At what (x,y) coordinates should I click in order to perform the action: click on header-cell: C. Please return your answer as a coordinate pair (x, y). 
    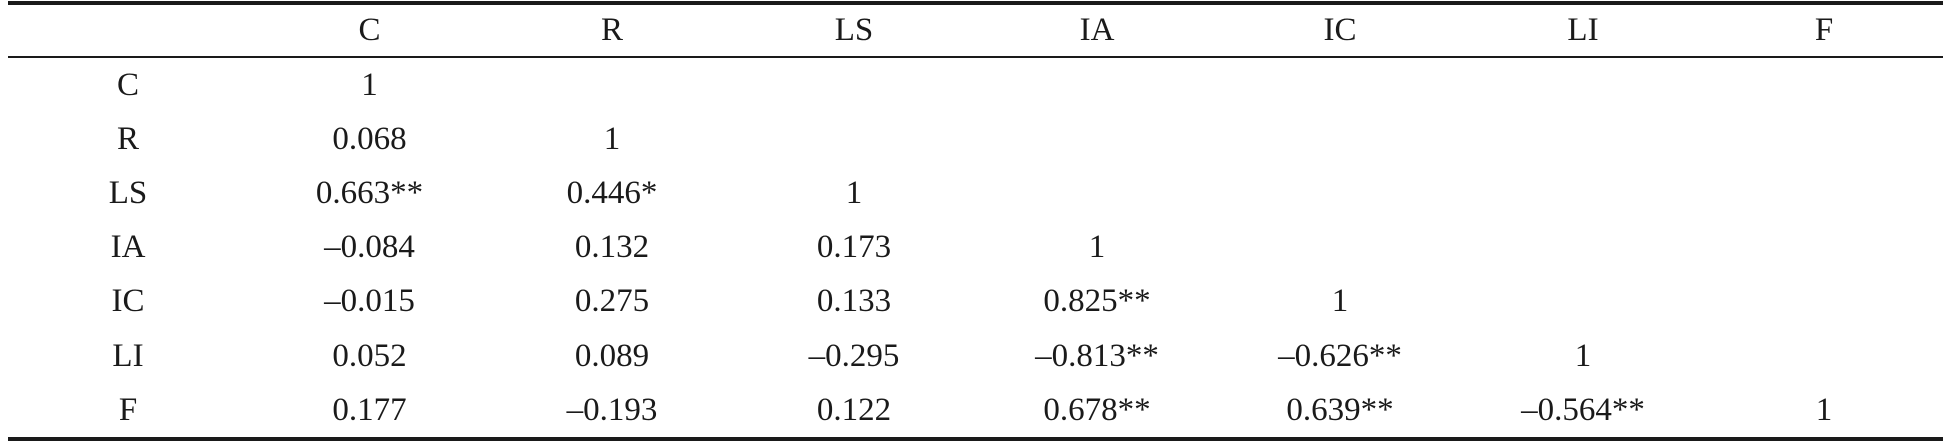
    Looking at the image, I should click on (369, 30).